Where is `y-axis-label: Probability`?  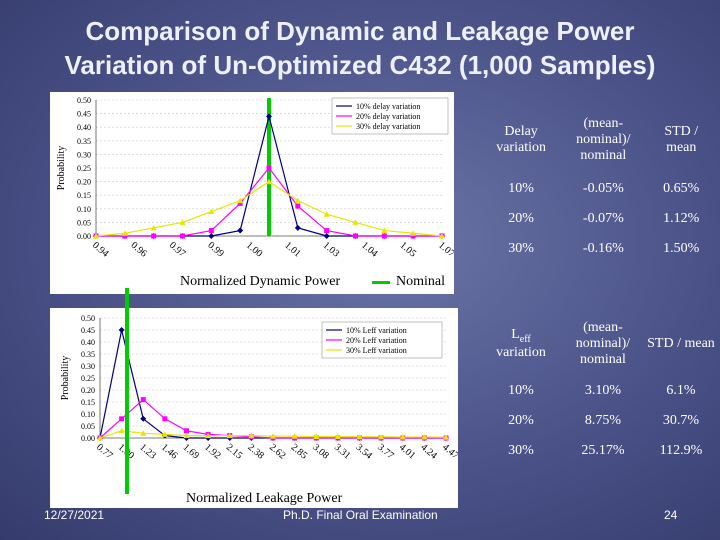
y-axis-label: Probability is located at coordinates (65, 378).